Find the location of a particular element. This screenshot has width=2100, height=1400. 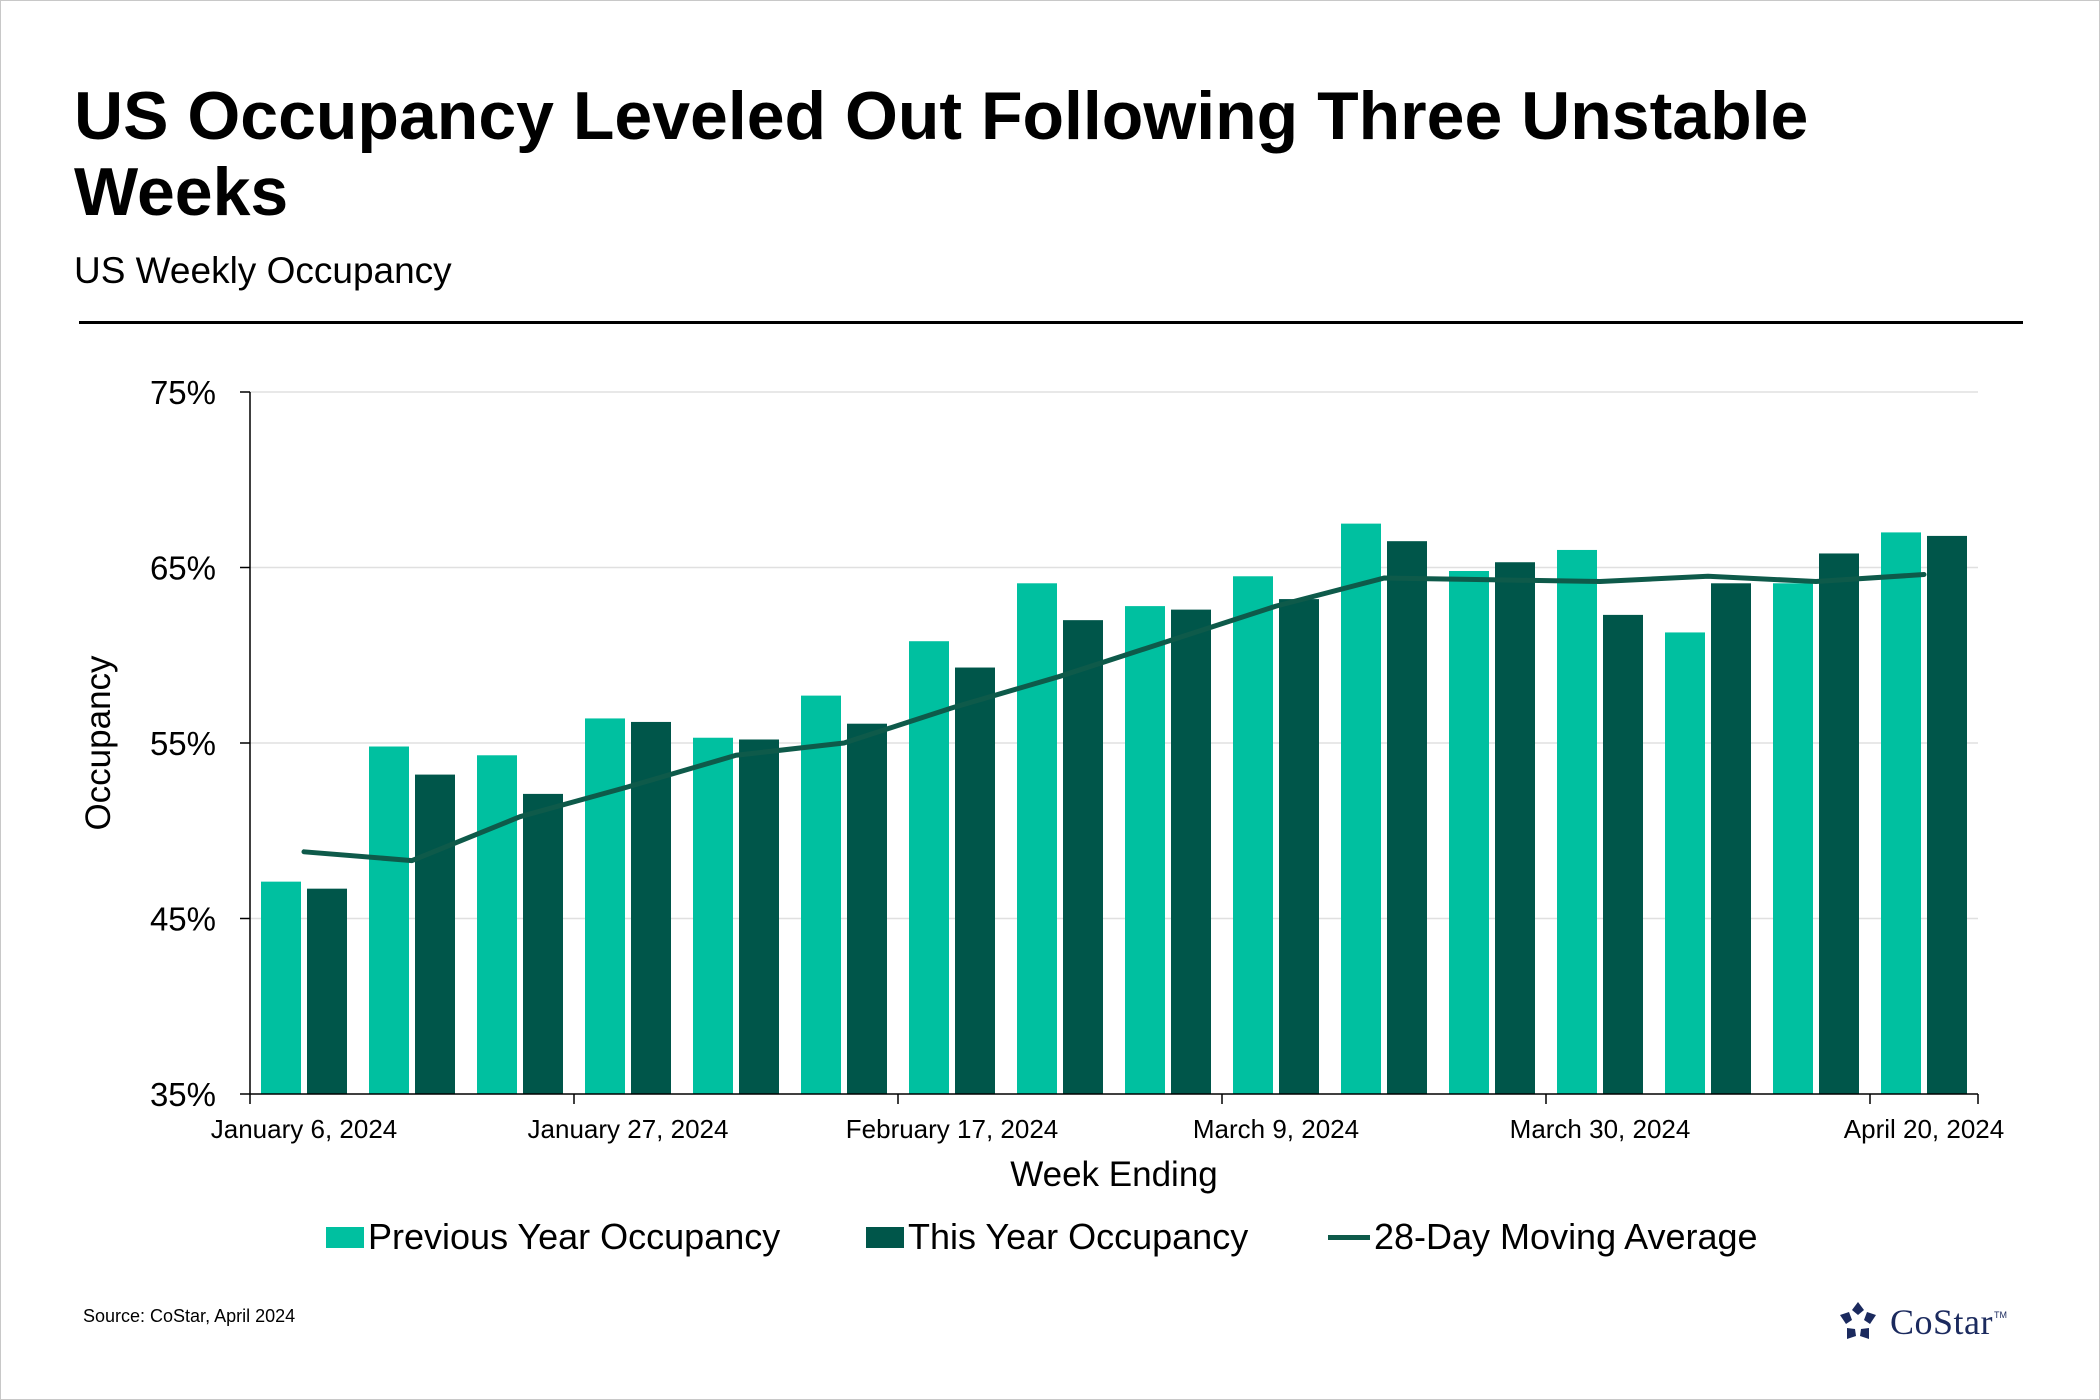

y-tick-label: 35% is located at coordinates (183, 1094).